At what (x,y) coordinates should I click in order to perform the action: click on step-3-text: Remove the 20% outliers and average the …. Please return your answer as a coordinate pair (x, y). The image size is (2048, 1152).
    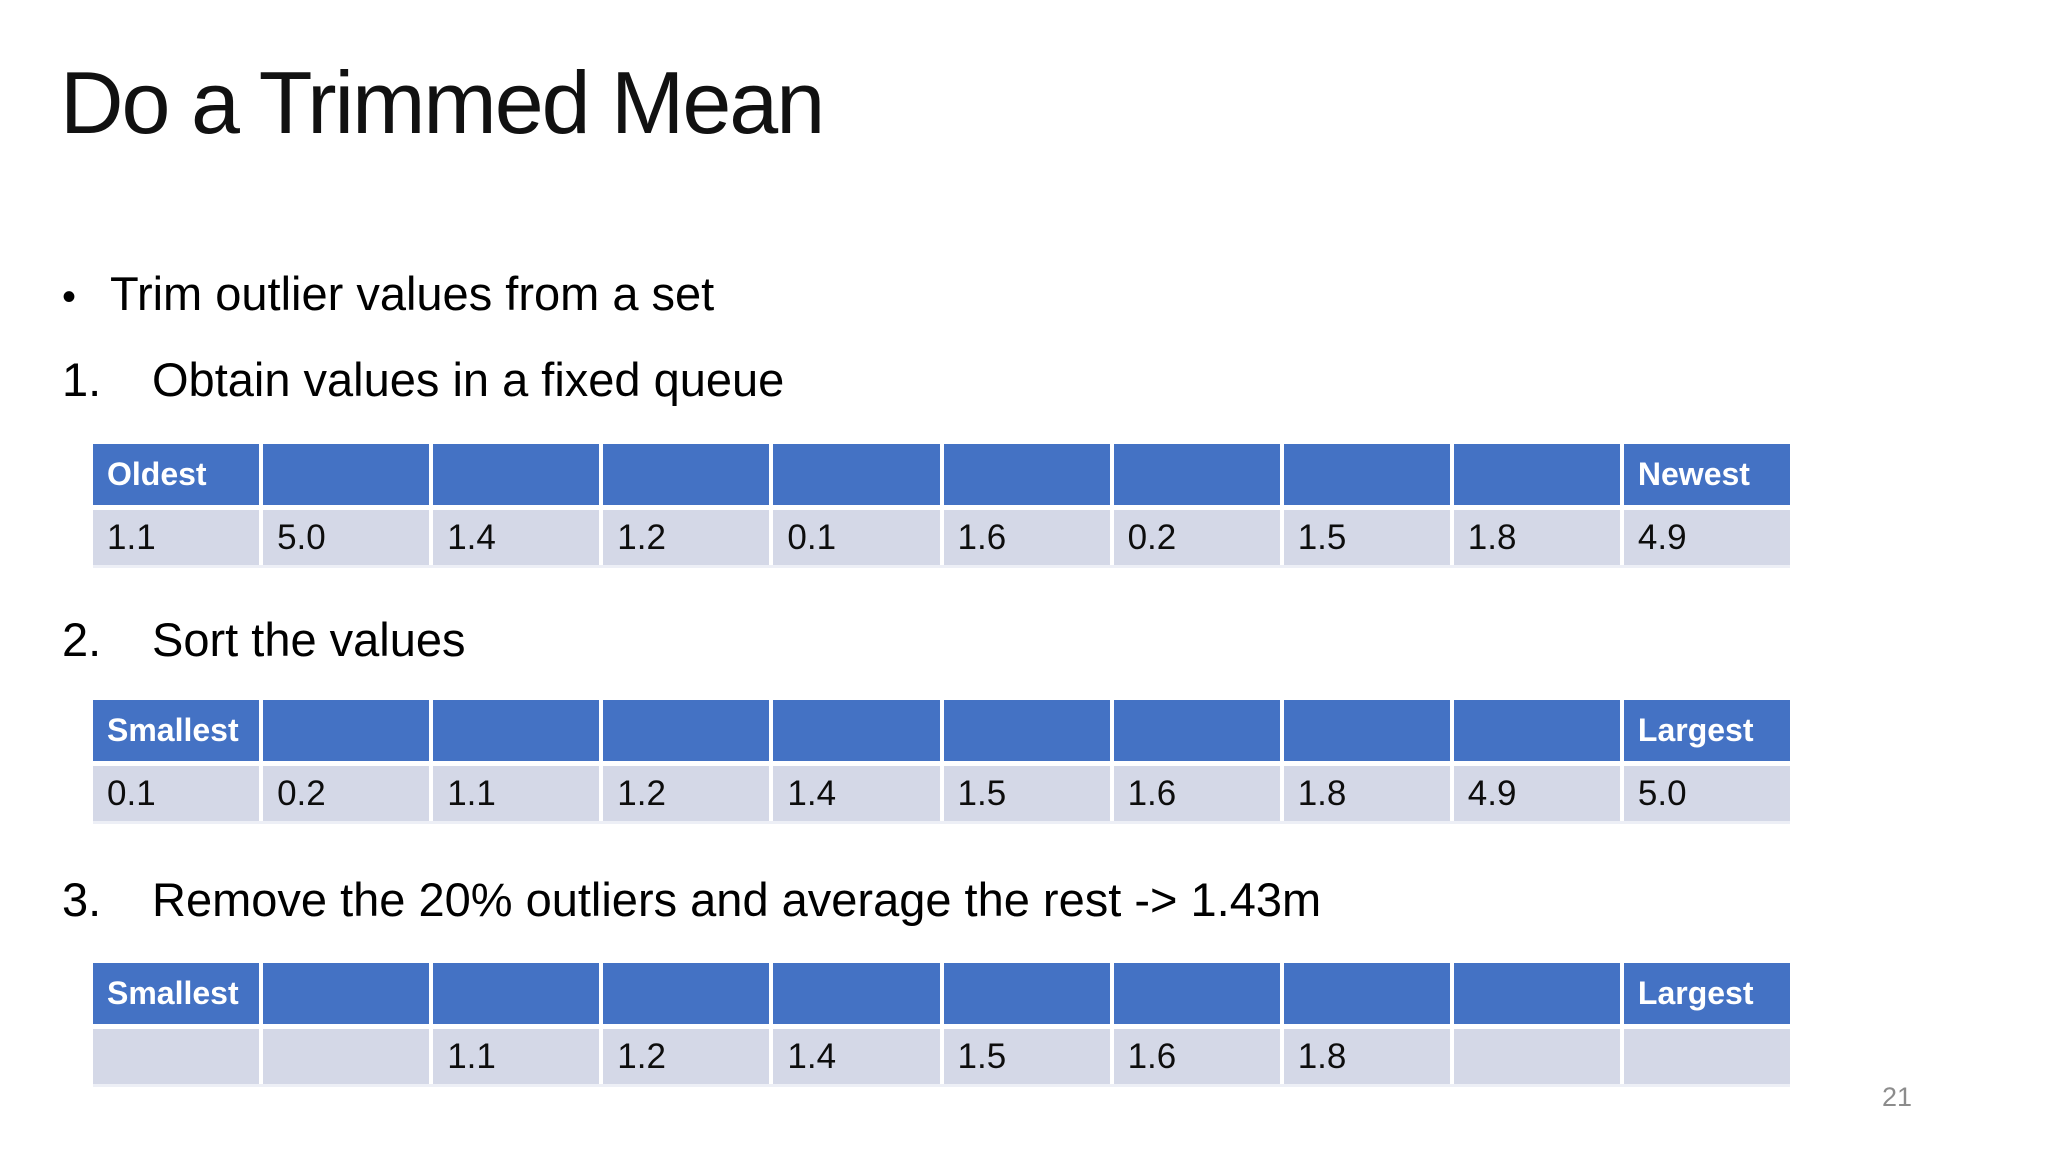
    Looking at the image, I should click on (737, 899).